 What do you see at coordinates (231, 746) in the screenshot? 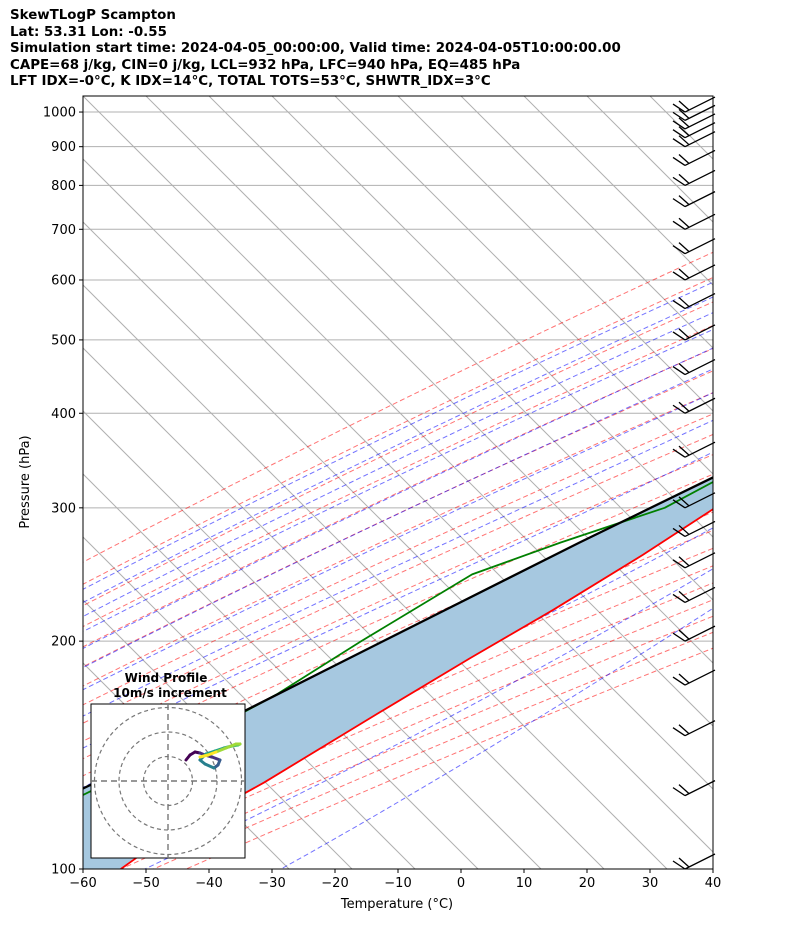
I see `hodograph-segment` at bounding box center [231, 746].